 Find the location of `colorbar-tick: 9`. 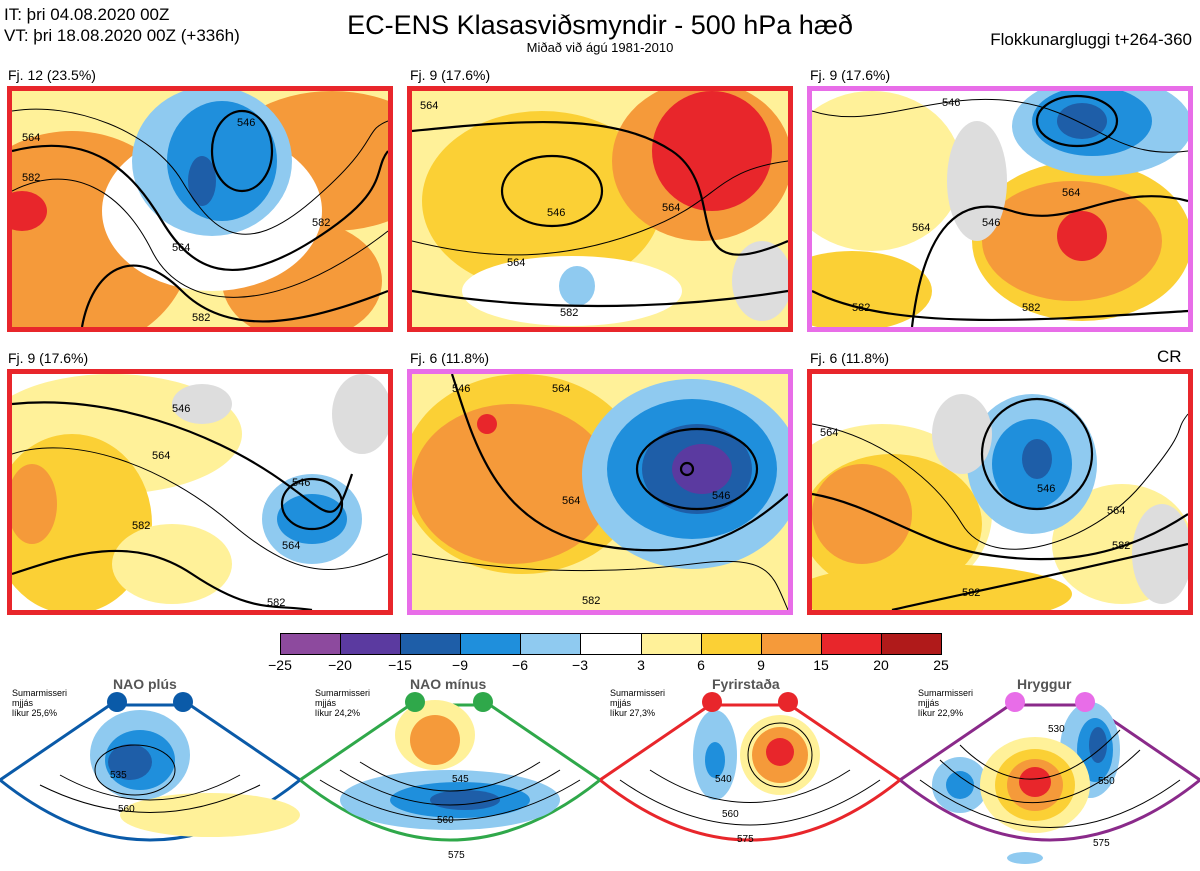

colorbar-tick: 9 is located at coordinates (761, 665).